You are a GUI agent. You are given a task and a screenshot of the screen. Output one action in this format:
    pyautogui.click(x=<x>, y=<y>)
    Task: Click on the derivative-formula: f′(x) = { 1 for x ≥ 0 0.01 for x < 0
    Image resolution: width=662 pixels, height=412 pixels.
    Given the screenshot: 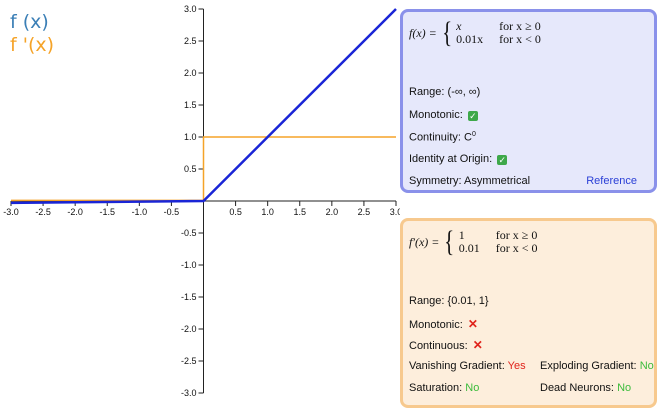 What is the action you would take?
    pyautogui.click(x=473, y=241)
    